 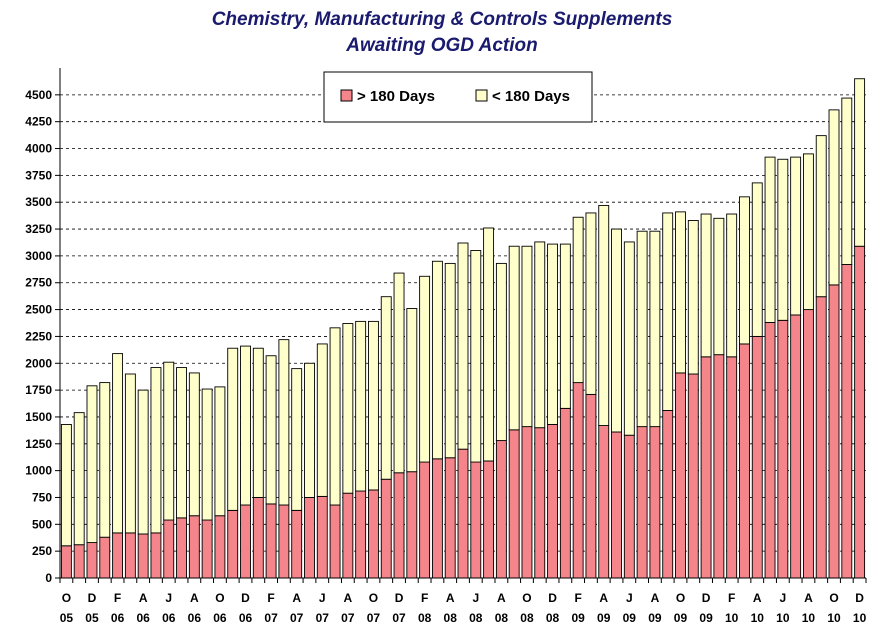 What do you see at coordinates (38, 390) in the screenshot?
I see `y-tick-label: 1750` at bounding box center [38, 390].